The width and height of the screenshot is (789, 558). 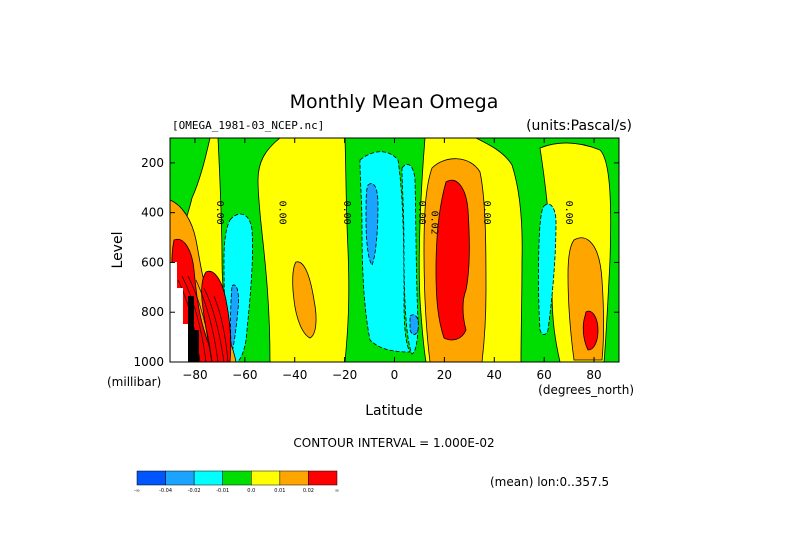 What do you see at coordinates (414, 324) in the screenshot?
I see `region-neg-004-b` at bounding box center [414, 324].